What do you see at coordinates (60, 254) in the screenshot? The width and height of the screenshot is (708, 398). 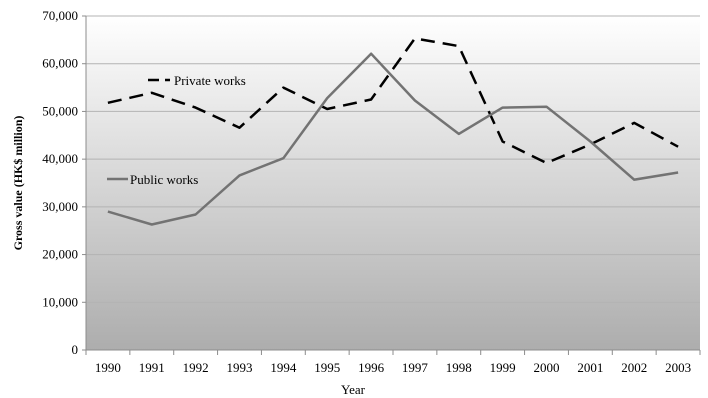 I see `y-tick-label: 20,000` at bounding box center [60, 254].